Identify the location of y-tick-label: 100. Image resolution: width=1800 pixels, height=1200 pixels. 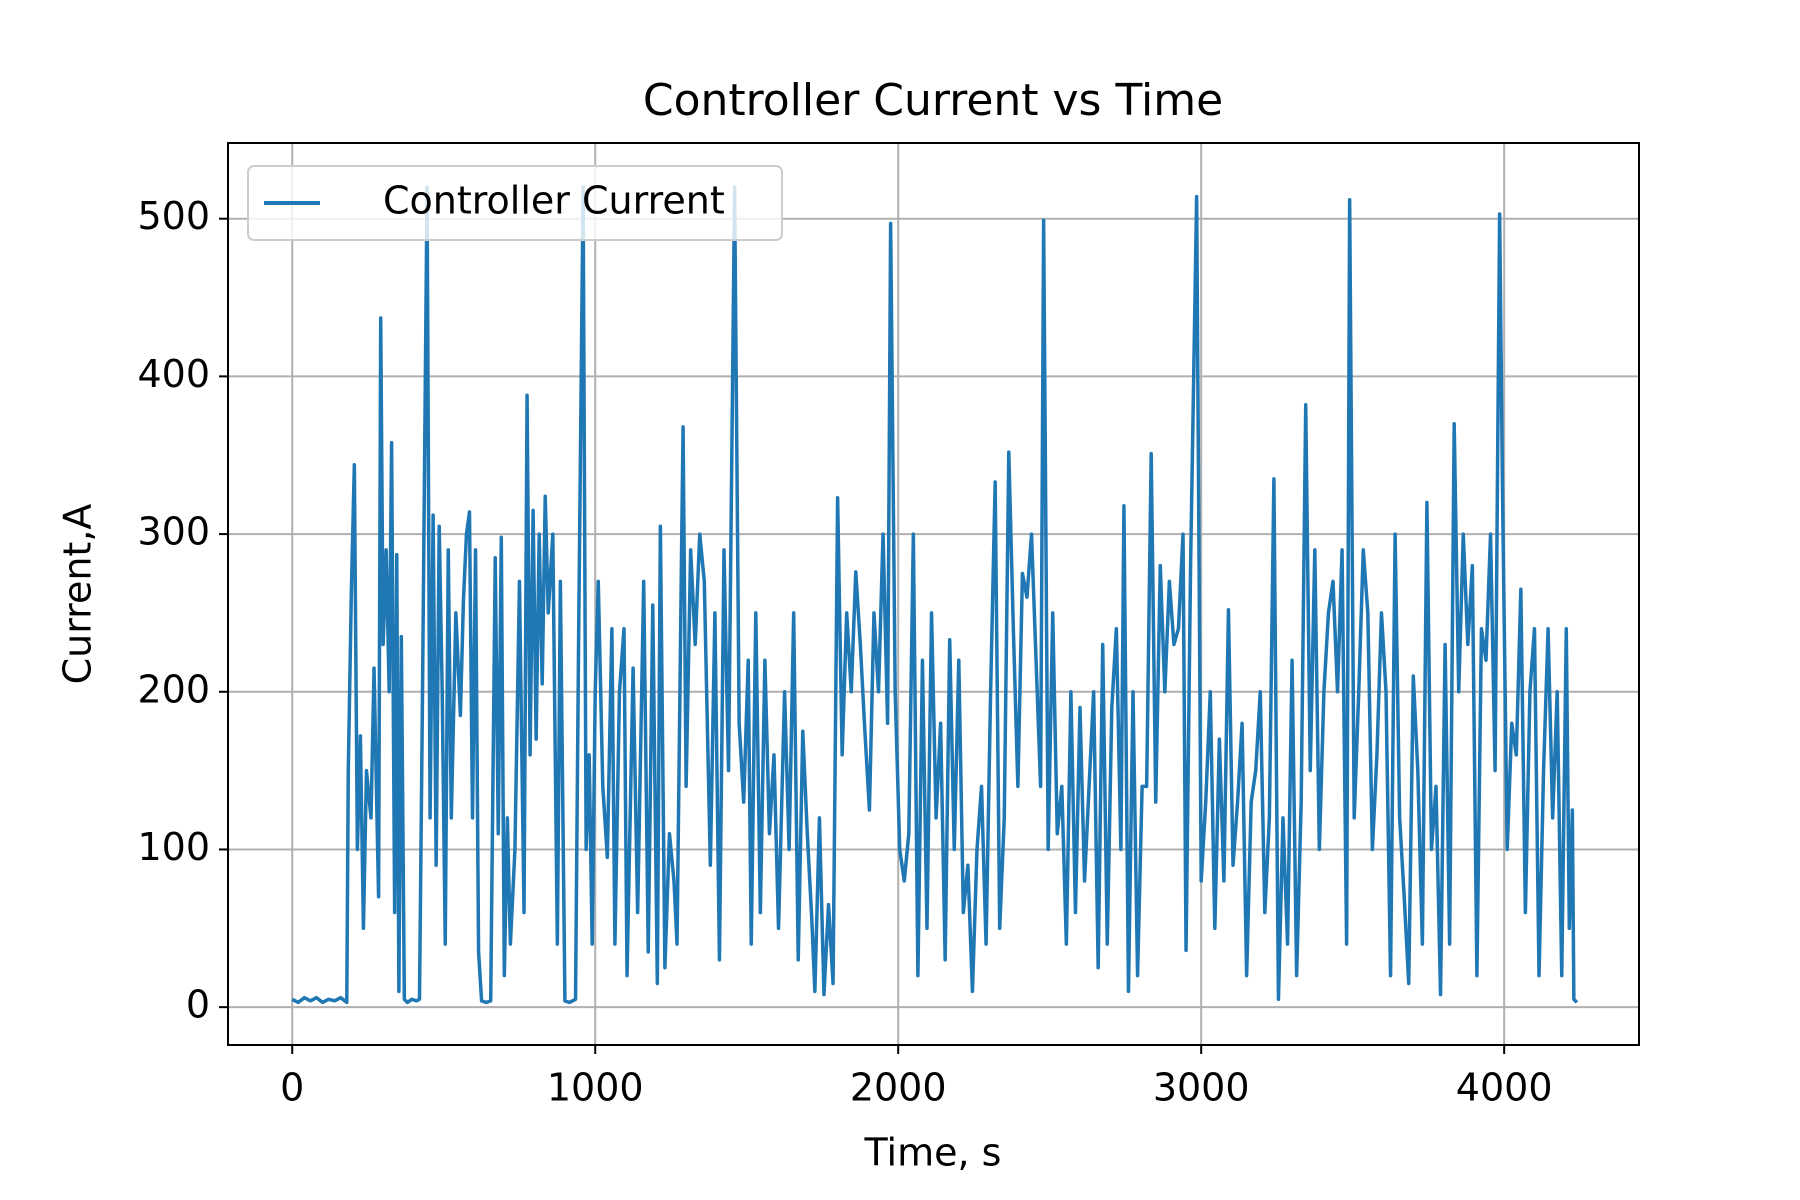
(173, 847).